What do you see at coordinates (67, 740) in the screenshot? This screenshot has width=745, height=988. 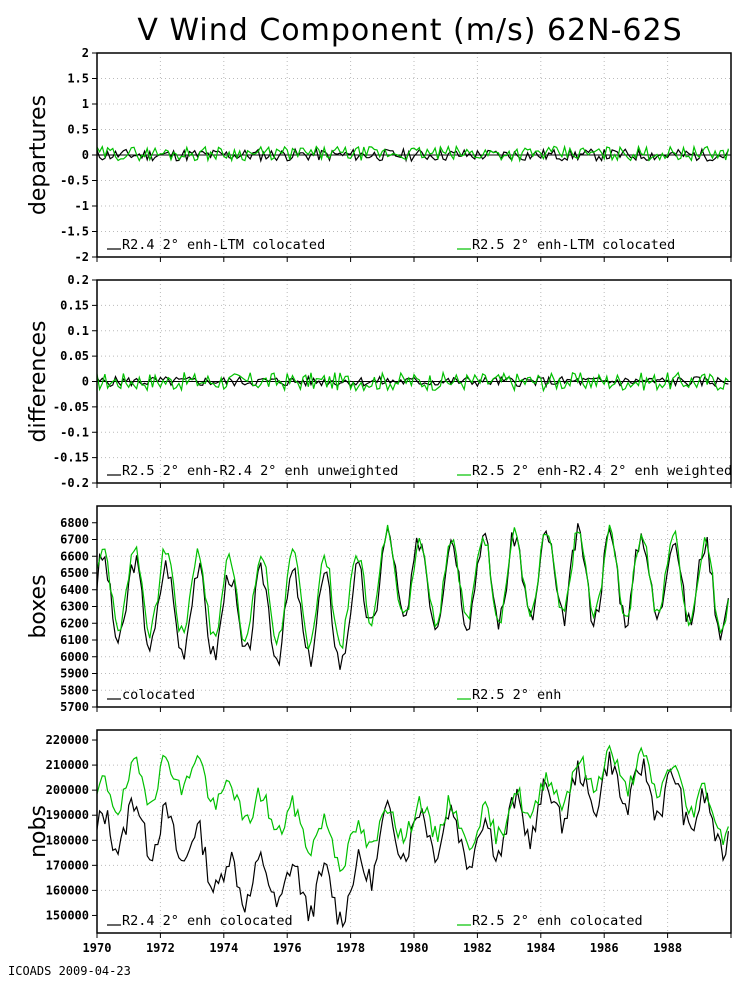 I see `y-tick-label: 220000` at bounding box center [67, 740].